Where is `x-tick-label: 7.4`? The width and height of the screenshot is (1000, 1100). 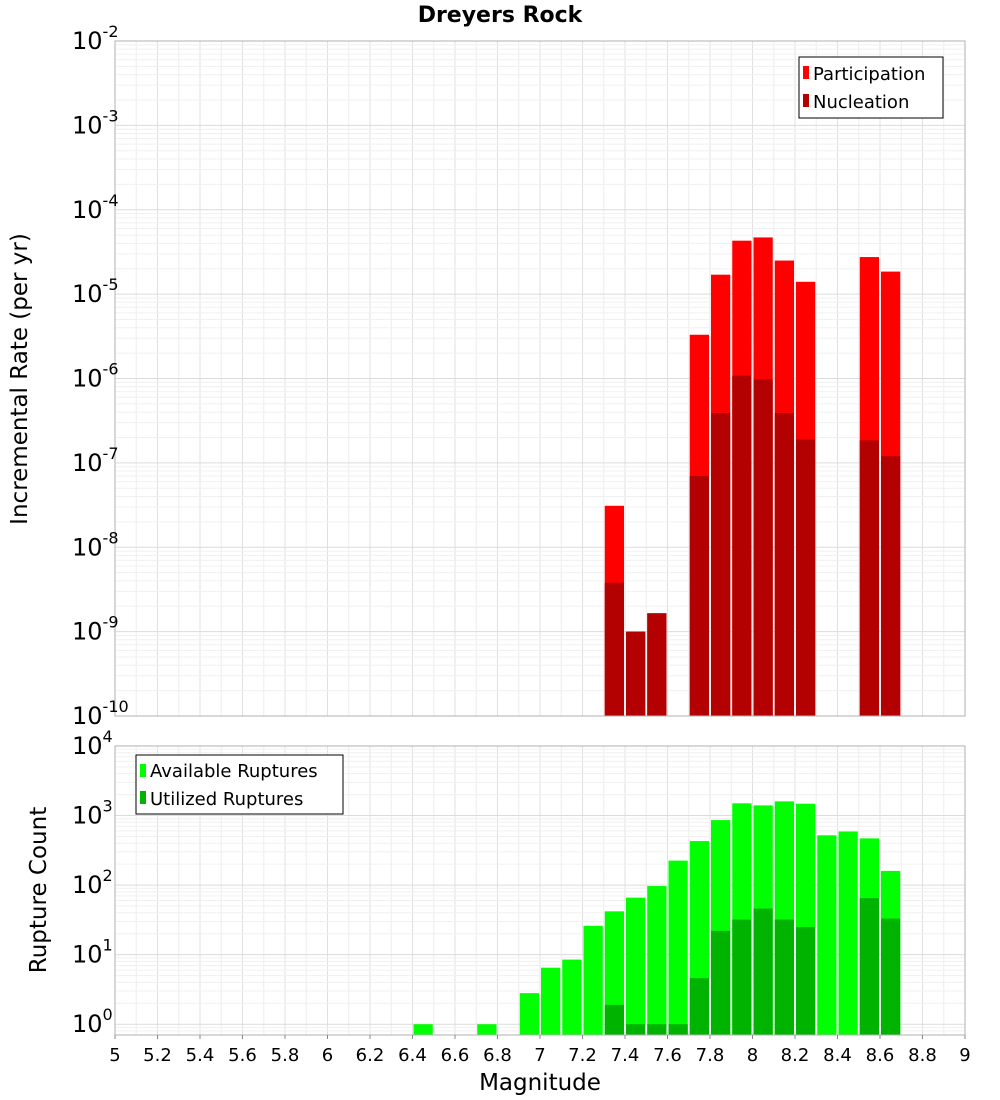 x-tick-label: 7.4 is located at coordinates (625, 1055).